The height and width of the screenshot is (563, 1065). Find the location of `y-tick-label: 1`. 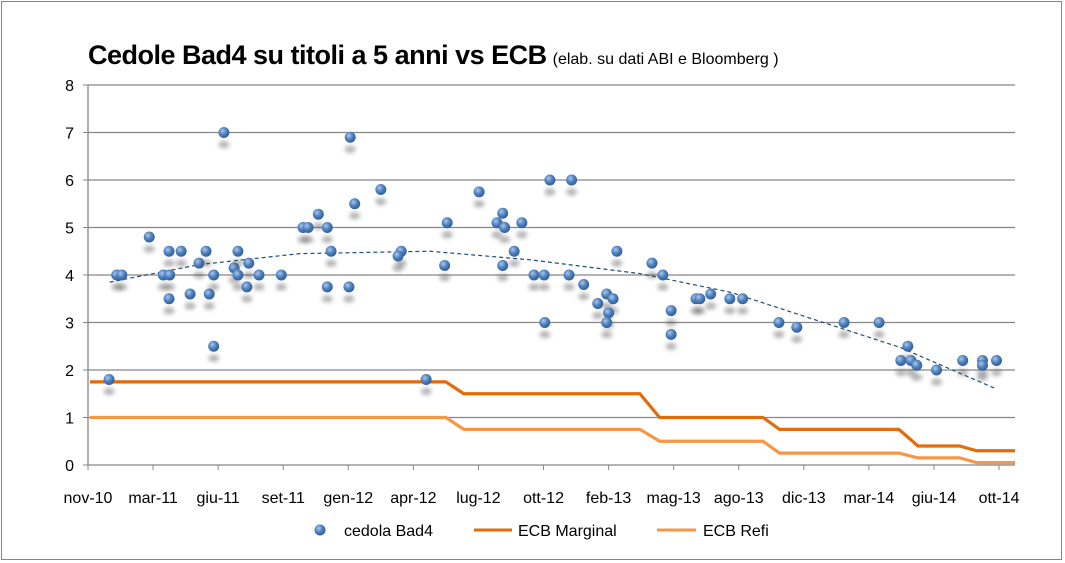

y-tick-label: 1 is located at coordinates (69, 419).